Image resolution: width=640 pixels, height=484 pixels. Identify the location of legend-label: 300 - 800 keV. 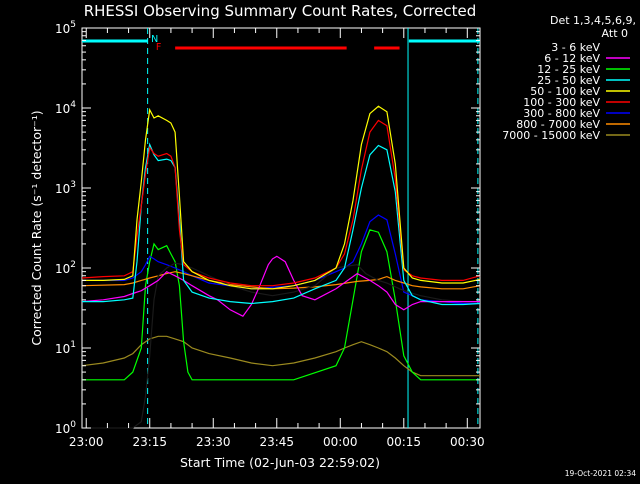
(561, 113).